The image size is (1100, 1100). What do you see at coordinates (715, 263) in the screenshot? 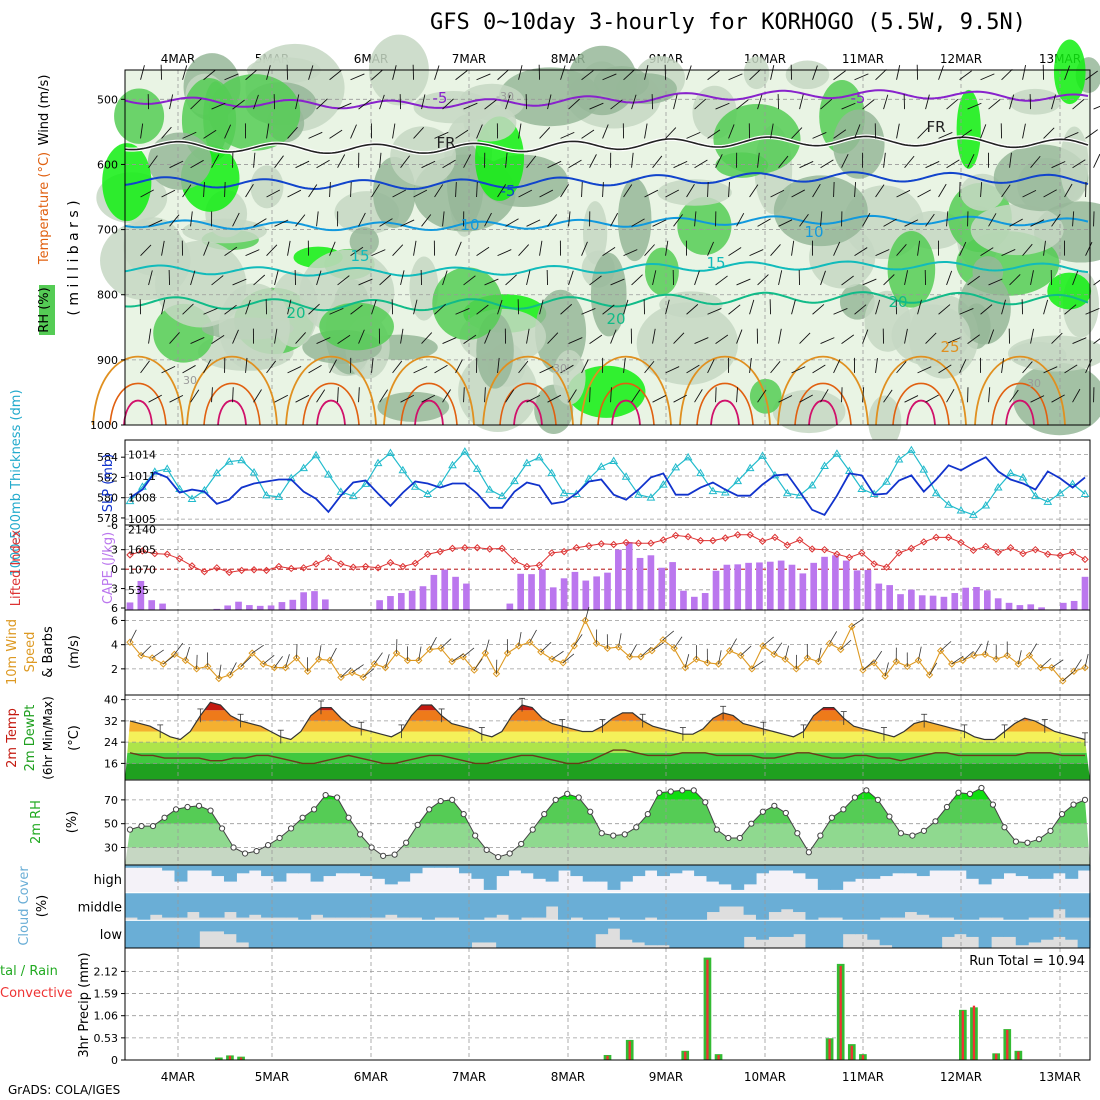
I see `contour-label: 15` at bounding box center [715, 263].